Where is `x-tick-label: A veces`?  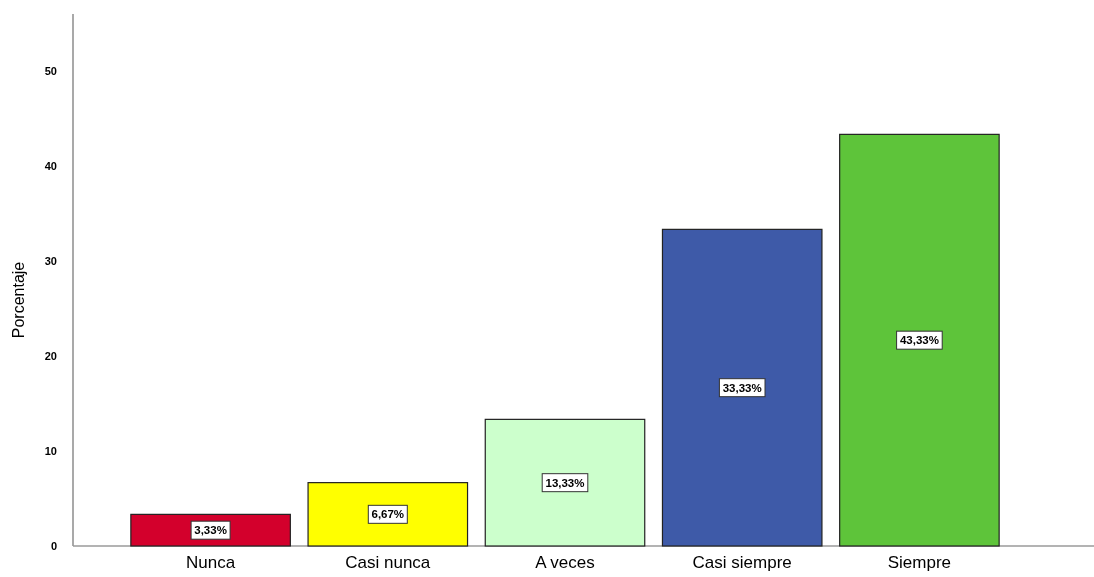 x-tick-label: A veces is located at coordinates (565, 562).